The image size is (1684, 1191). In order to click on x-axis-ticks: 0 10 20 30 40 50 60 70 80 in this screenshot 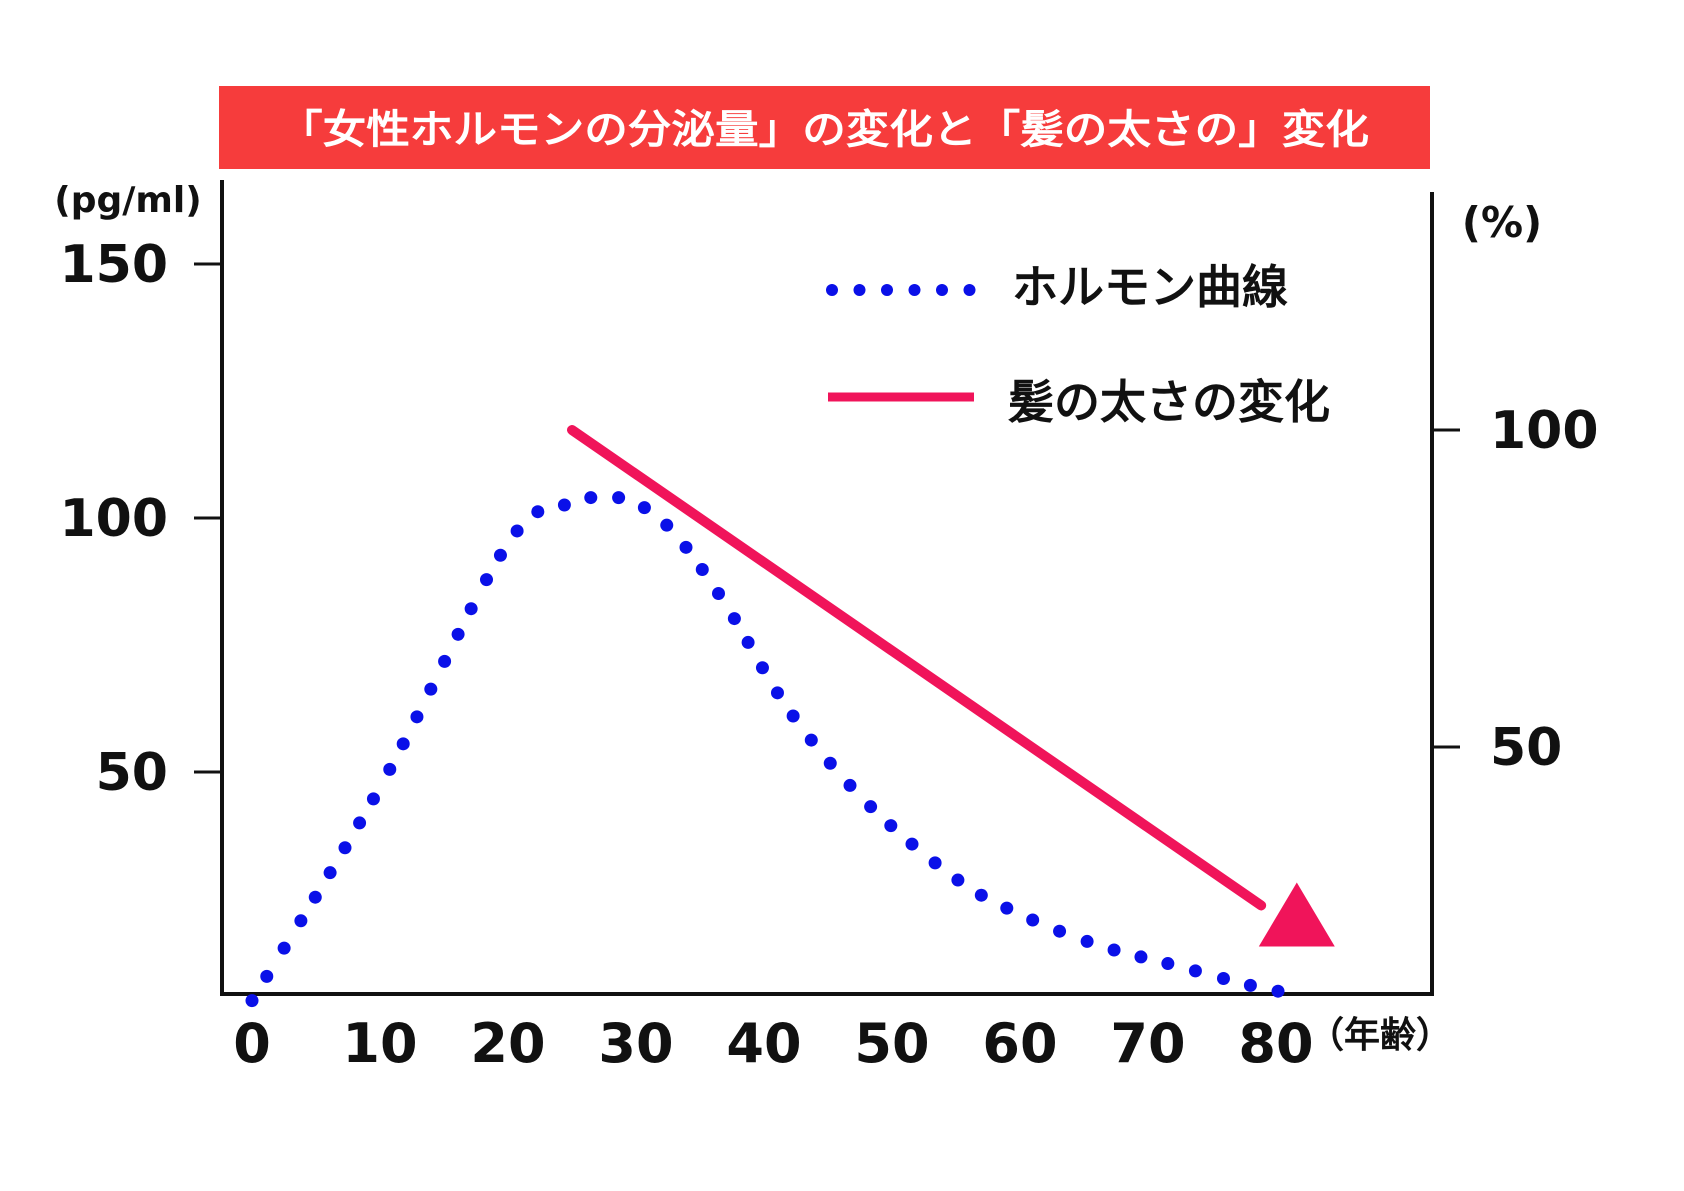, I will do `click(773, 1043)`.